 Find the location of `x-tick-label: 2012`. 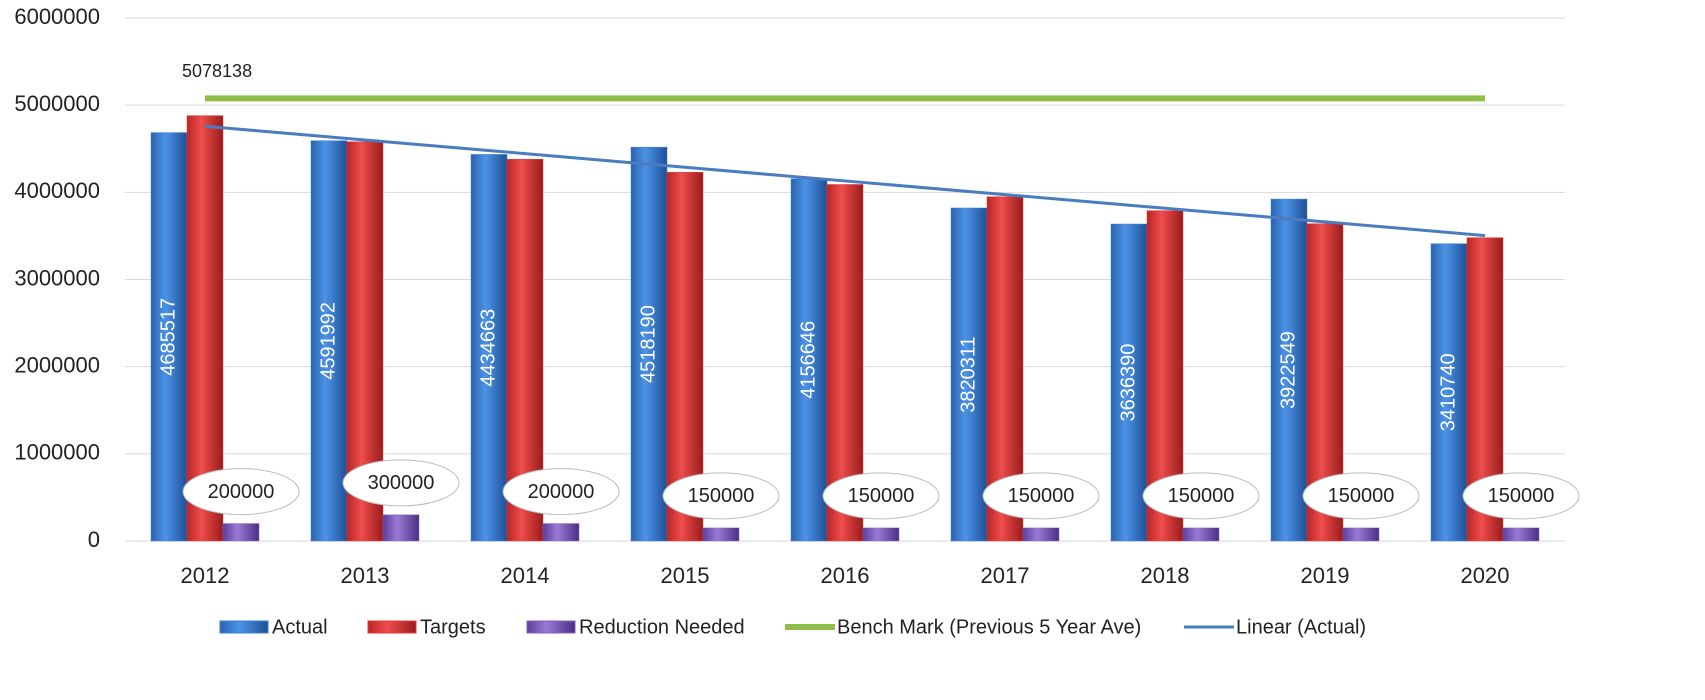

x-tick-label: 2012 is located at coordinates (205, 575).